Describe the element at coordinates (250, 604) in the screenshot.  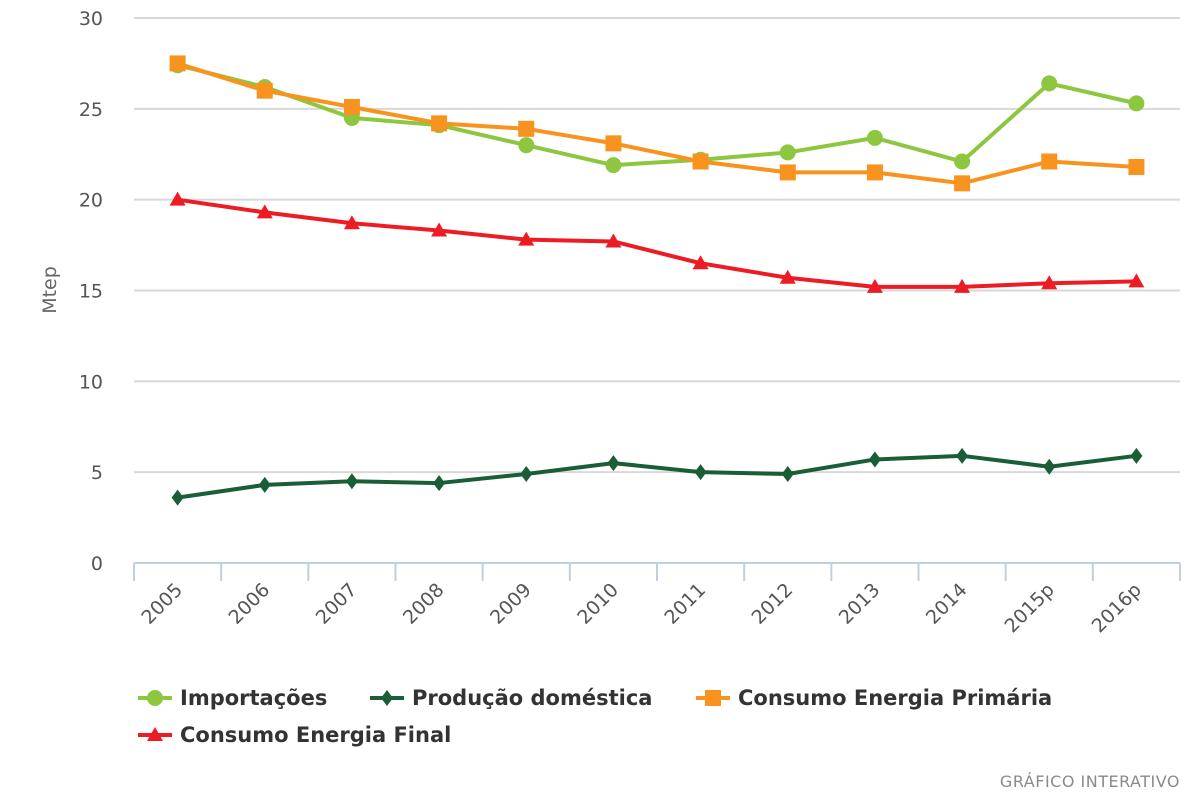
I see `x-tick-label: 2006` at that location.